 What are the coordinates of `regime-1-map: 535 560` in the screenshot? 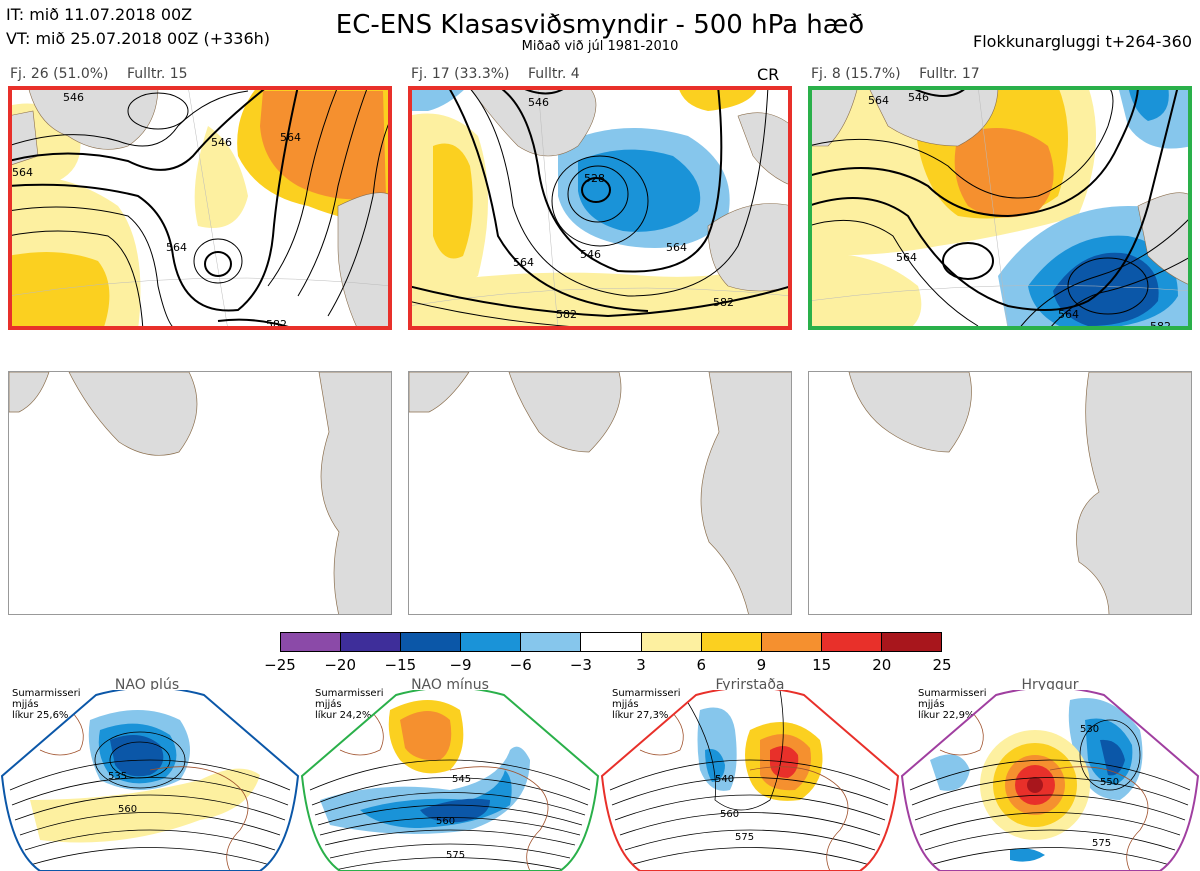 It's located at (150, 780).